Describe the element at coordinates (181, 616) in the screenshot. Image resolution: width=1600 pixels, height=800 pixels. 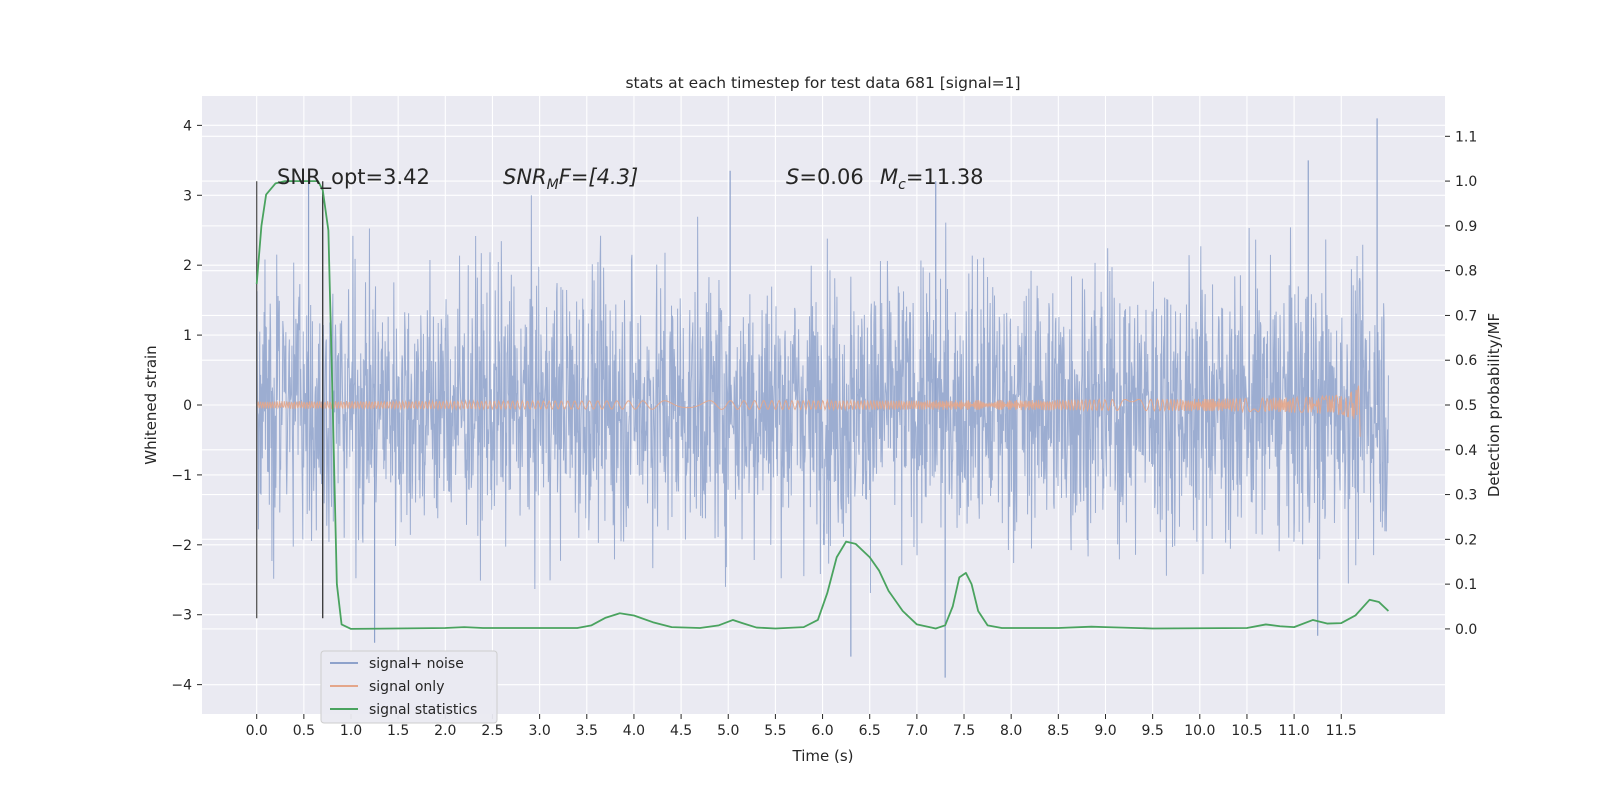
I see `y-tick-label: −3` at that location.